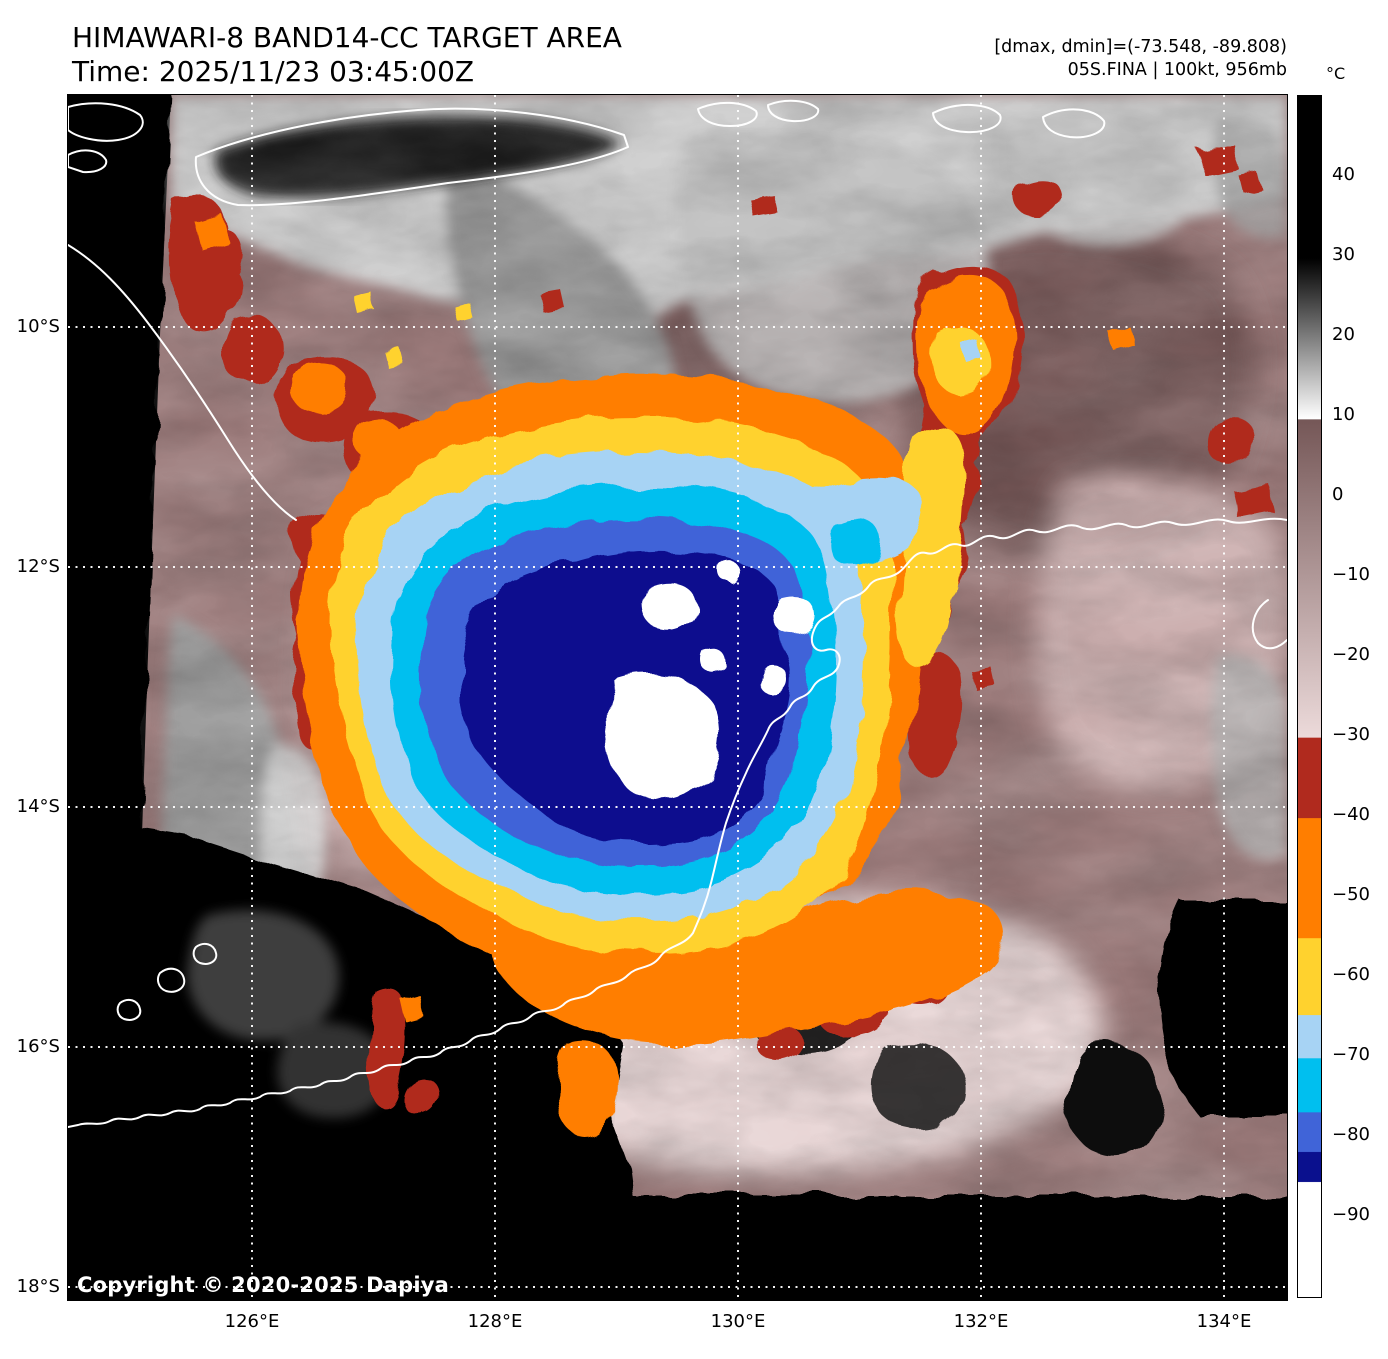 The height and width of the screenshot is (1359, 1388). Describe the element at coordinates (495, 1321) in the screenshot. I see `lon-tick: 128°E` at that location.